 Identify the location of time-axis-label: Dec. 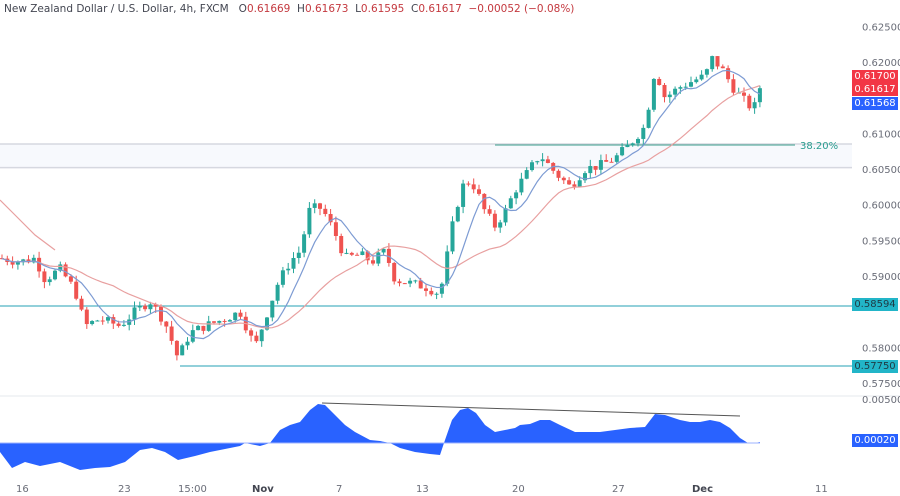
(702, 489).